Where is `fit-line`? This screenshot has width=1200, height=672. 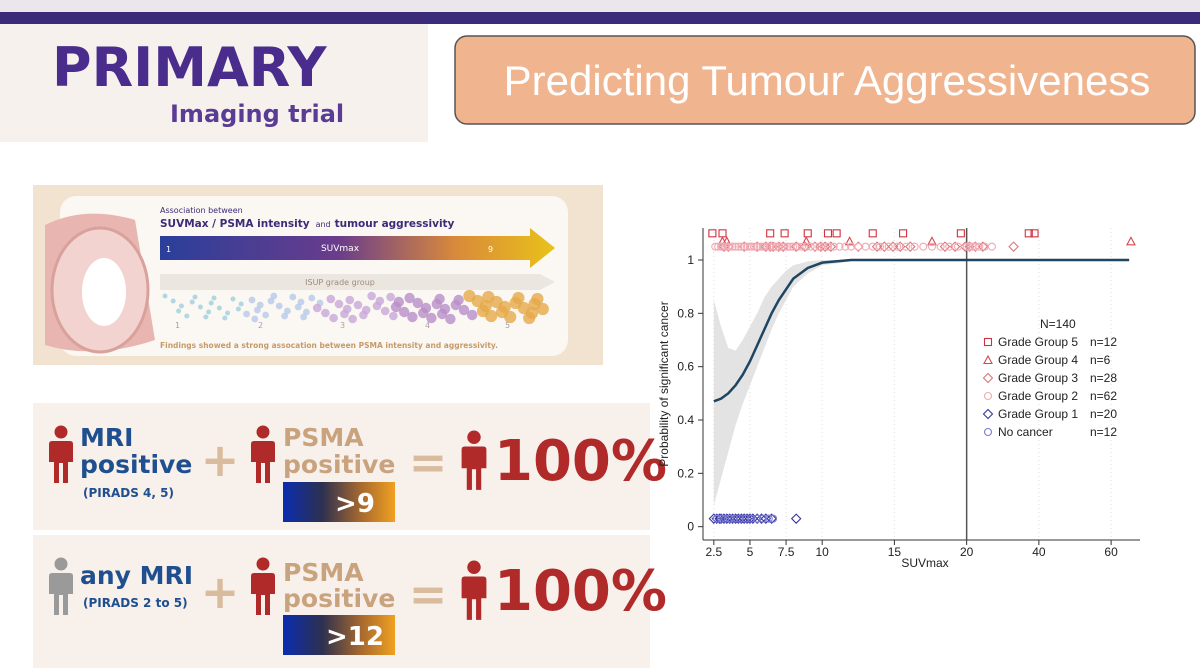
fit-line is located at coordinates (921, 330).